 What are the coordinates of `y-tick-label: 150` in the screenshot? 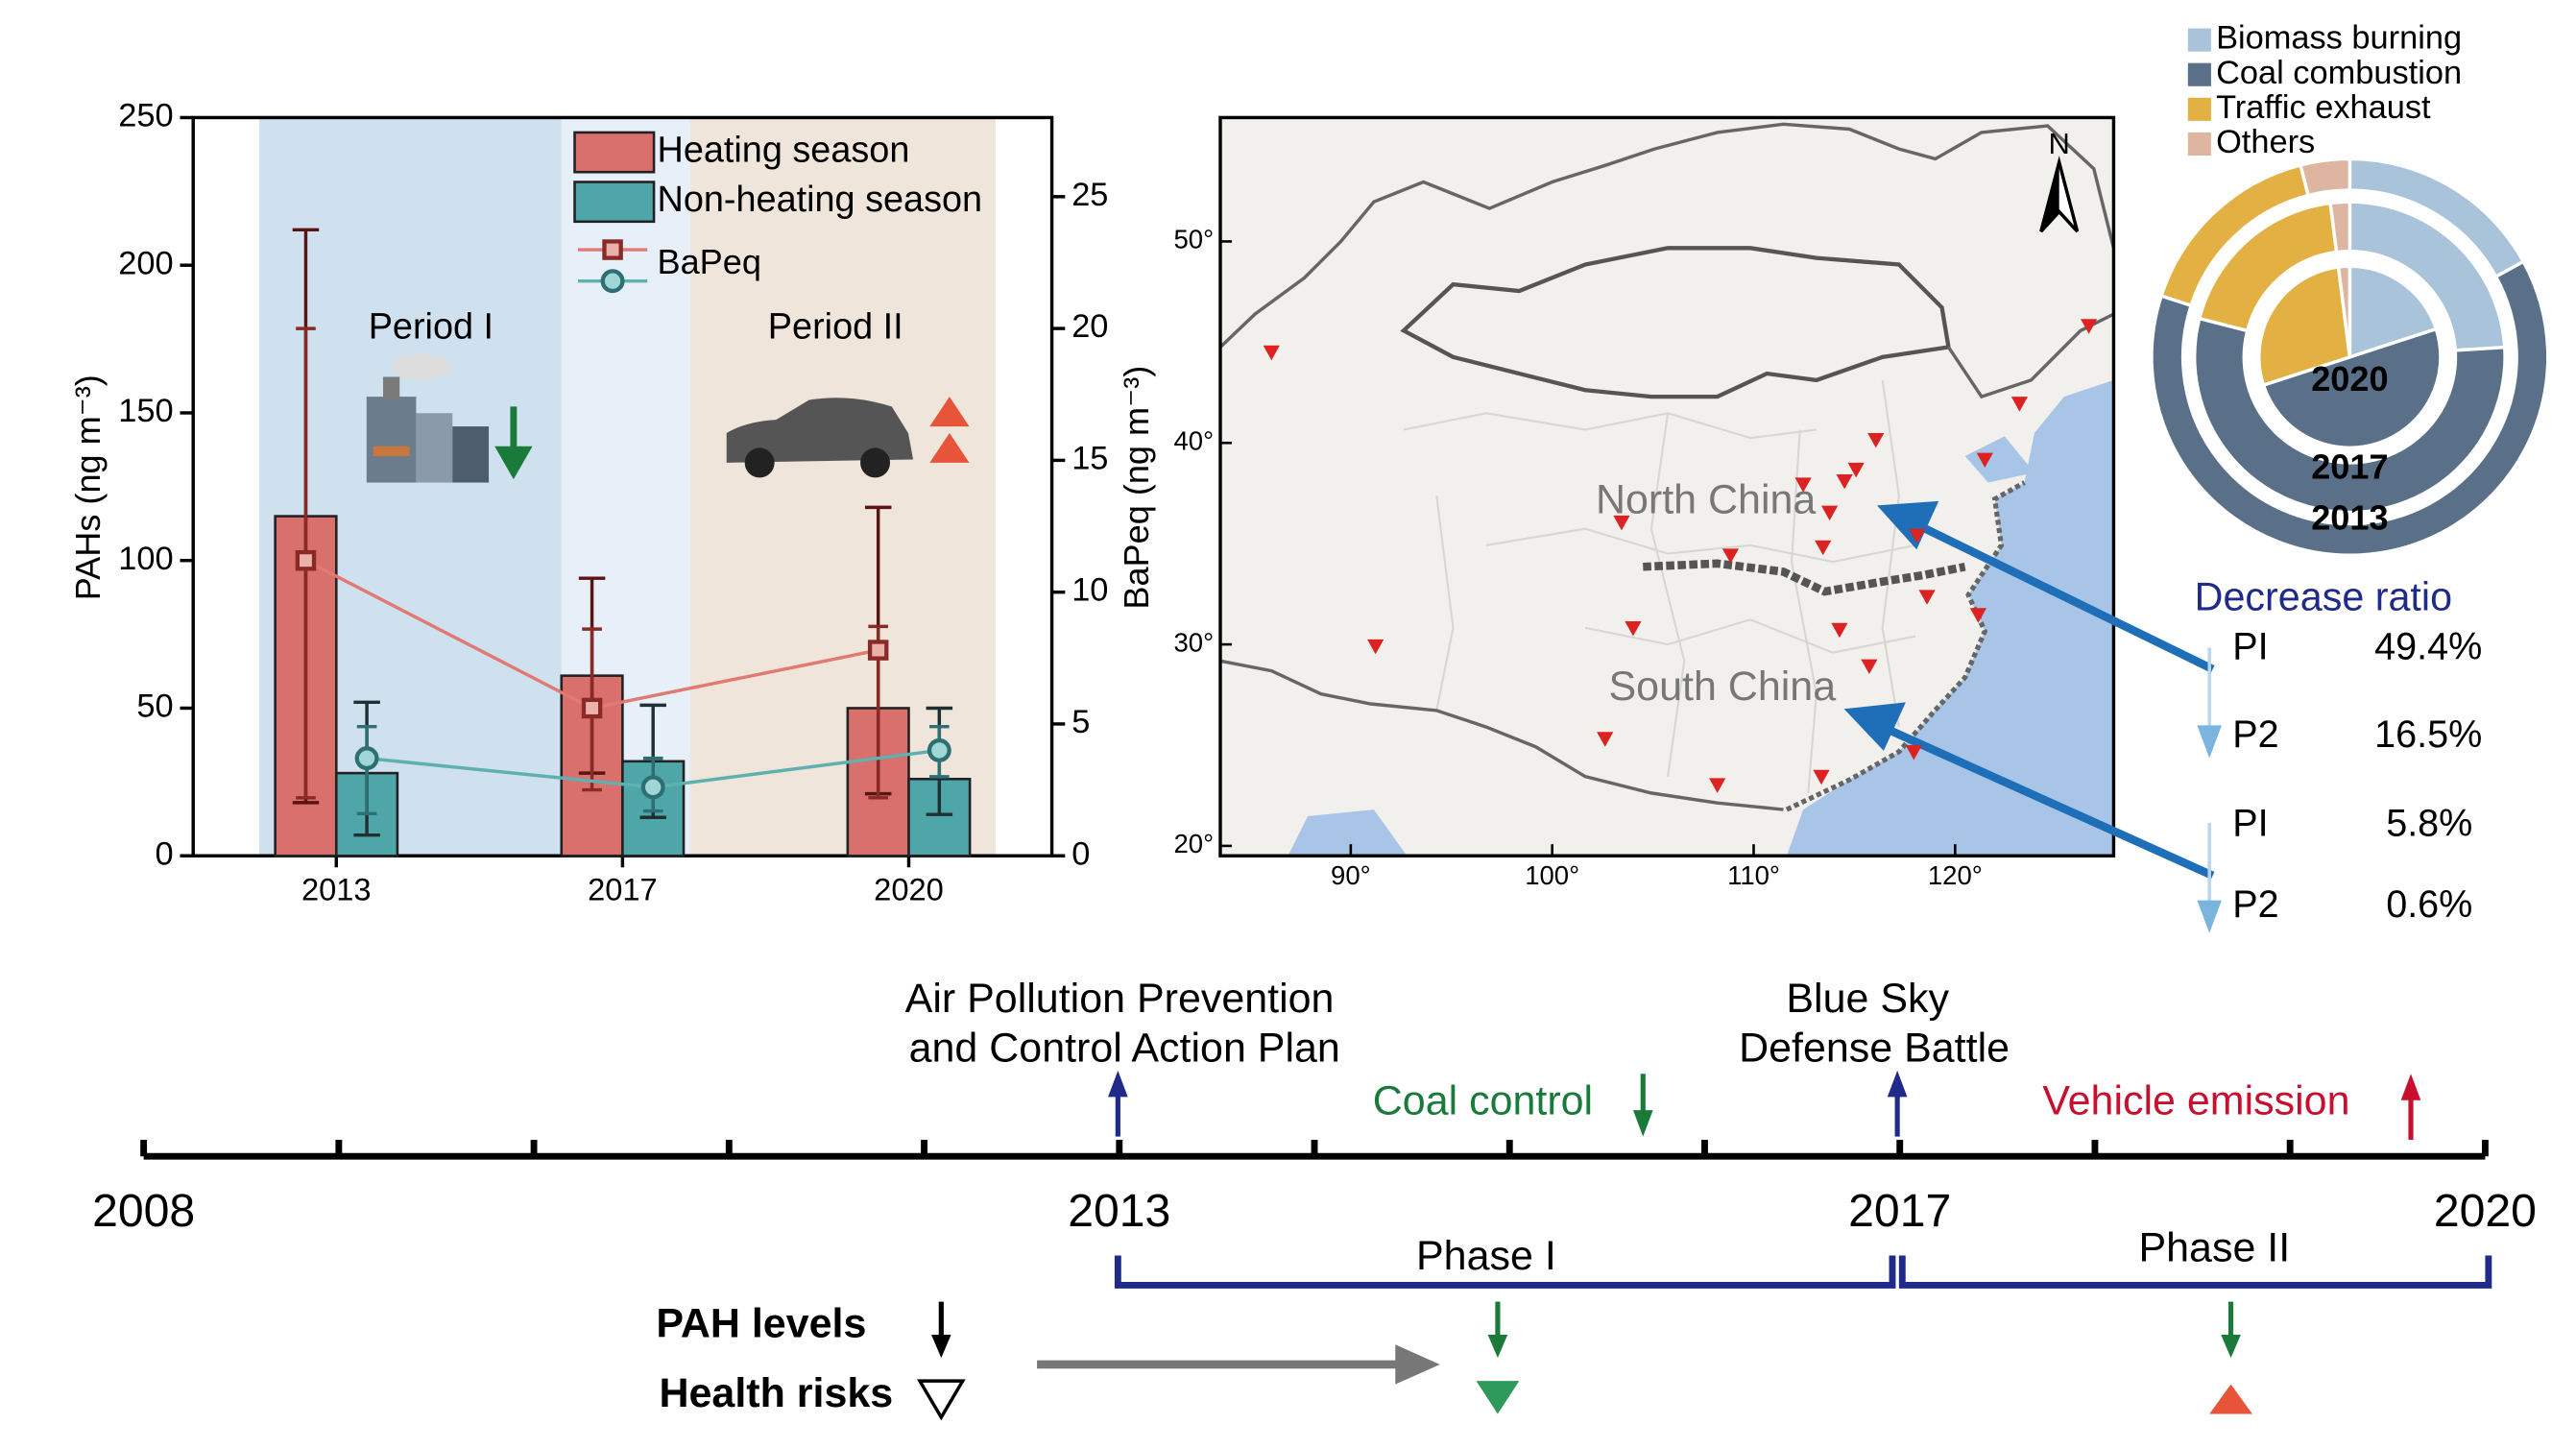 It's located at (145, 411).